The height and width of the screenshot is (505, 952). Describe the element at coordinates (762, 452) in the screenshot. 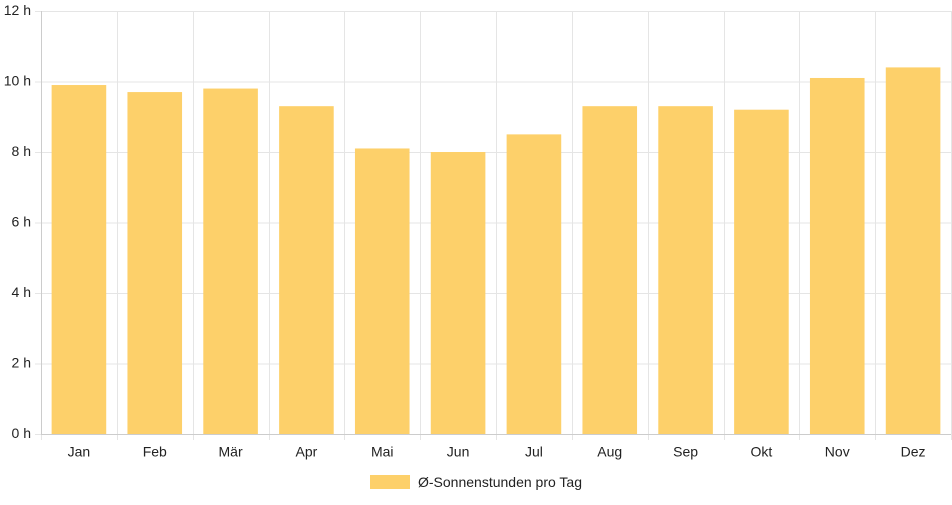

I see `x-tick-label: Okt` at that location.